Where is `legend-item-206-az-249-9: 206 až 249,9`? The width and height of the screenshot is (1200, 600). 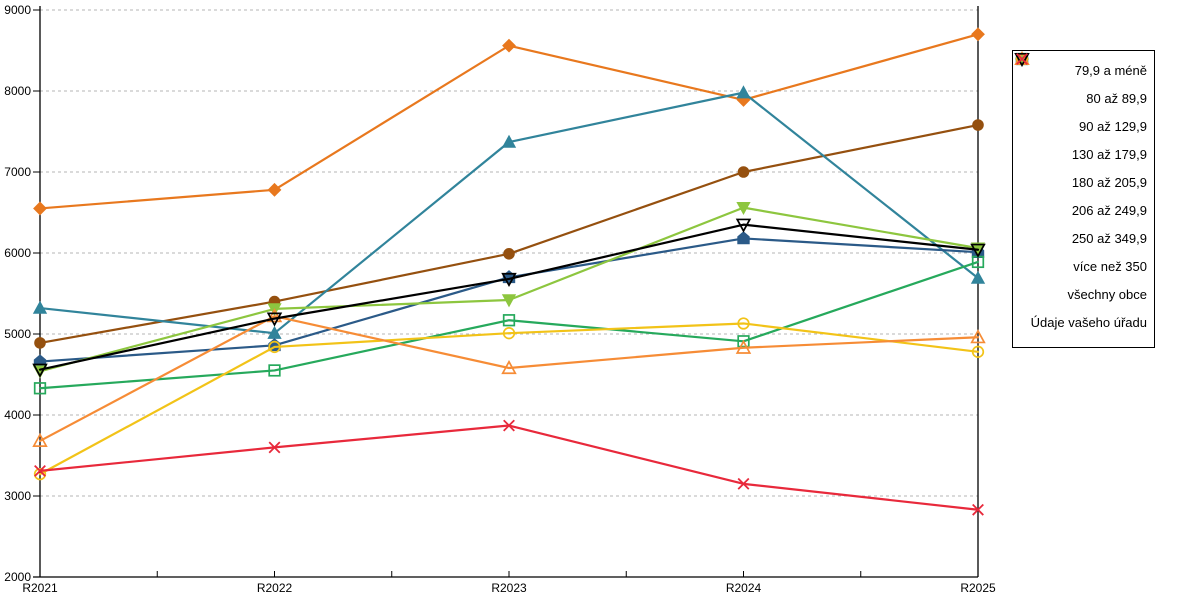 legend-item-206-az-249-9: 206 až 249,9 is located at coordinates (1083, 138).